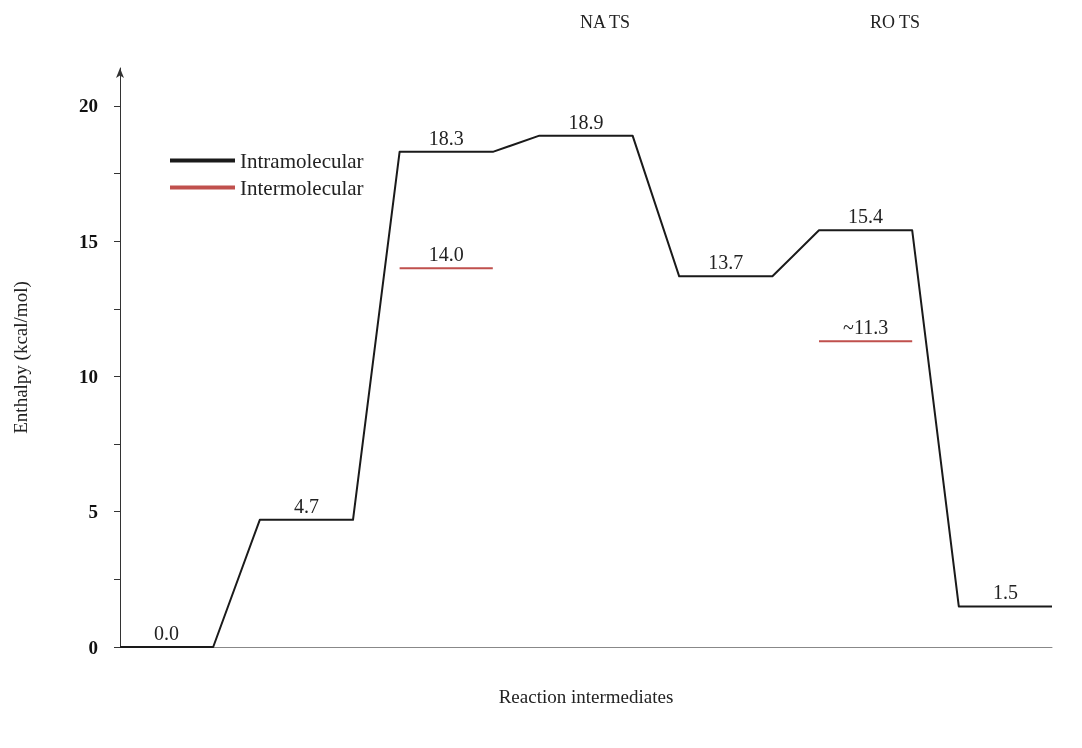 The height and width of the screenshot is (748, 1082). What do you see at coordinates (306, 505) in the screenshot?
I see `data-label: 4.7` at bounding box center [306, 505].